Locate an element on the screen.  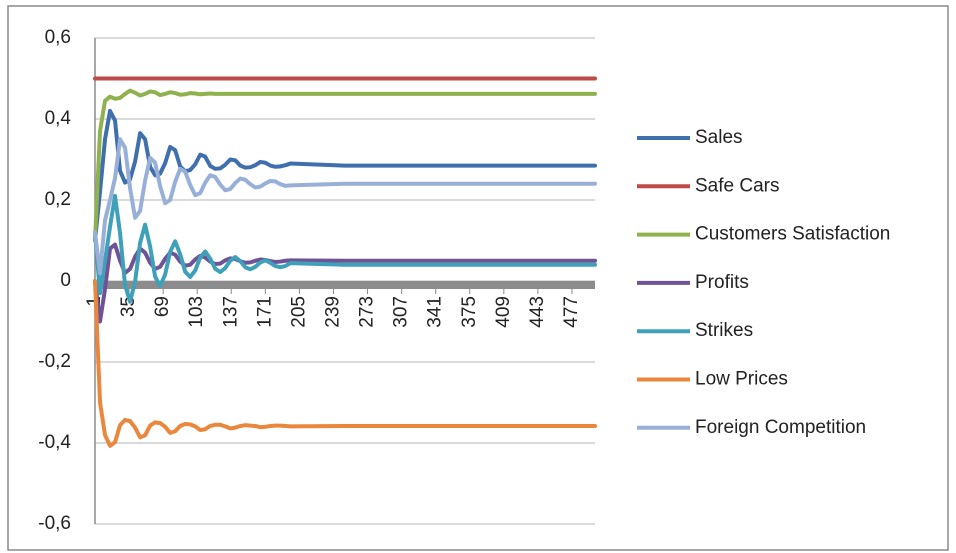
x-tick-label: 307 is located at coordinates (401, 312).